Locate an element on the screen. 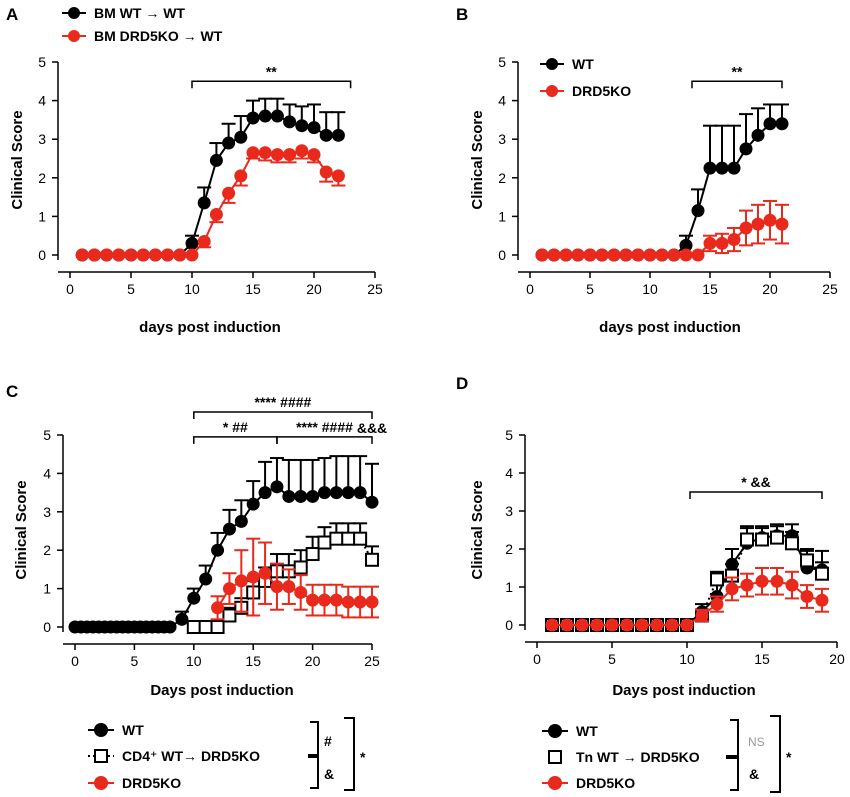 This screenshot has height=797, width=850. significance-bracket is located at coordinates (324, 440).